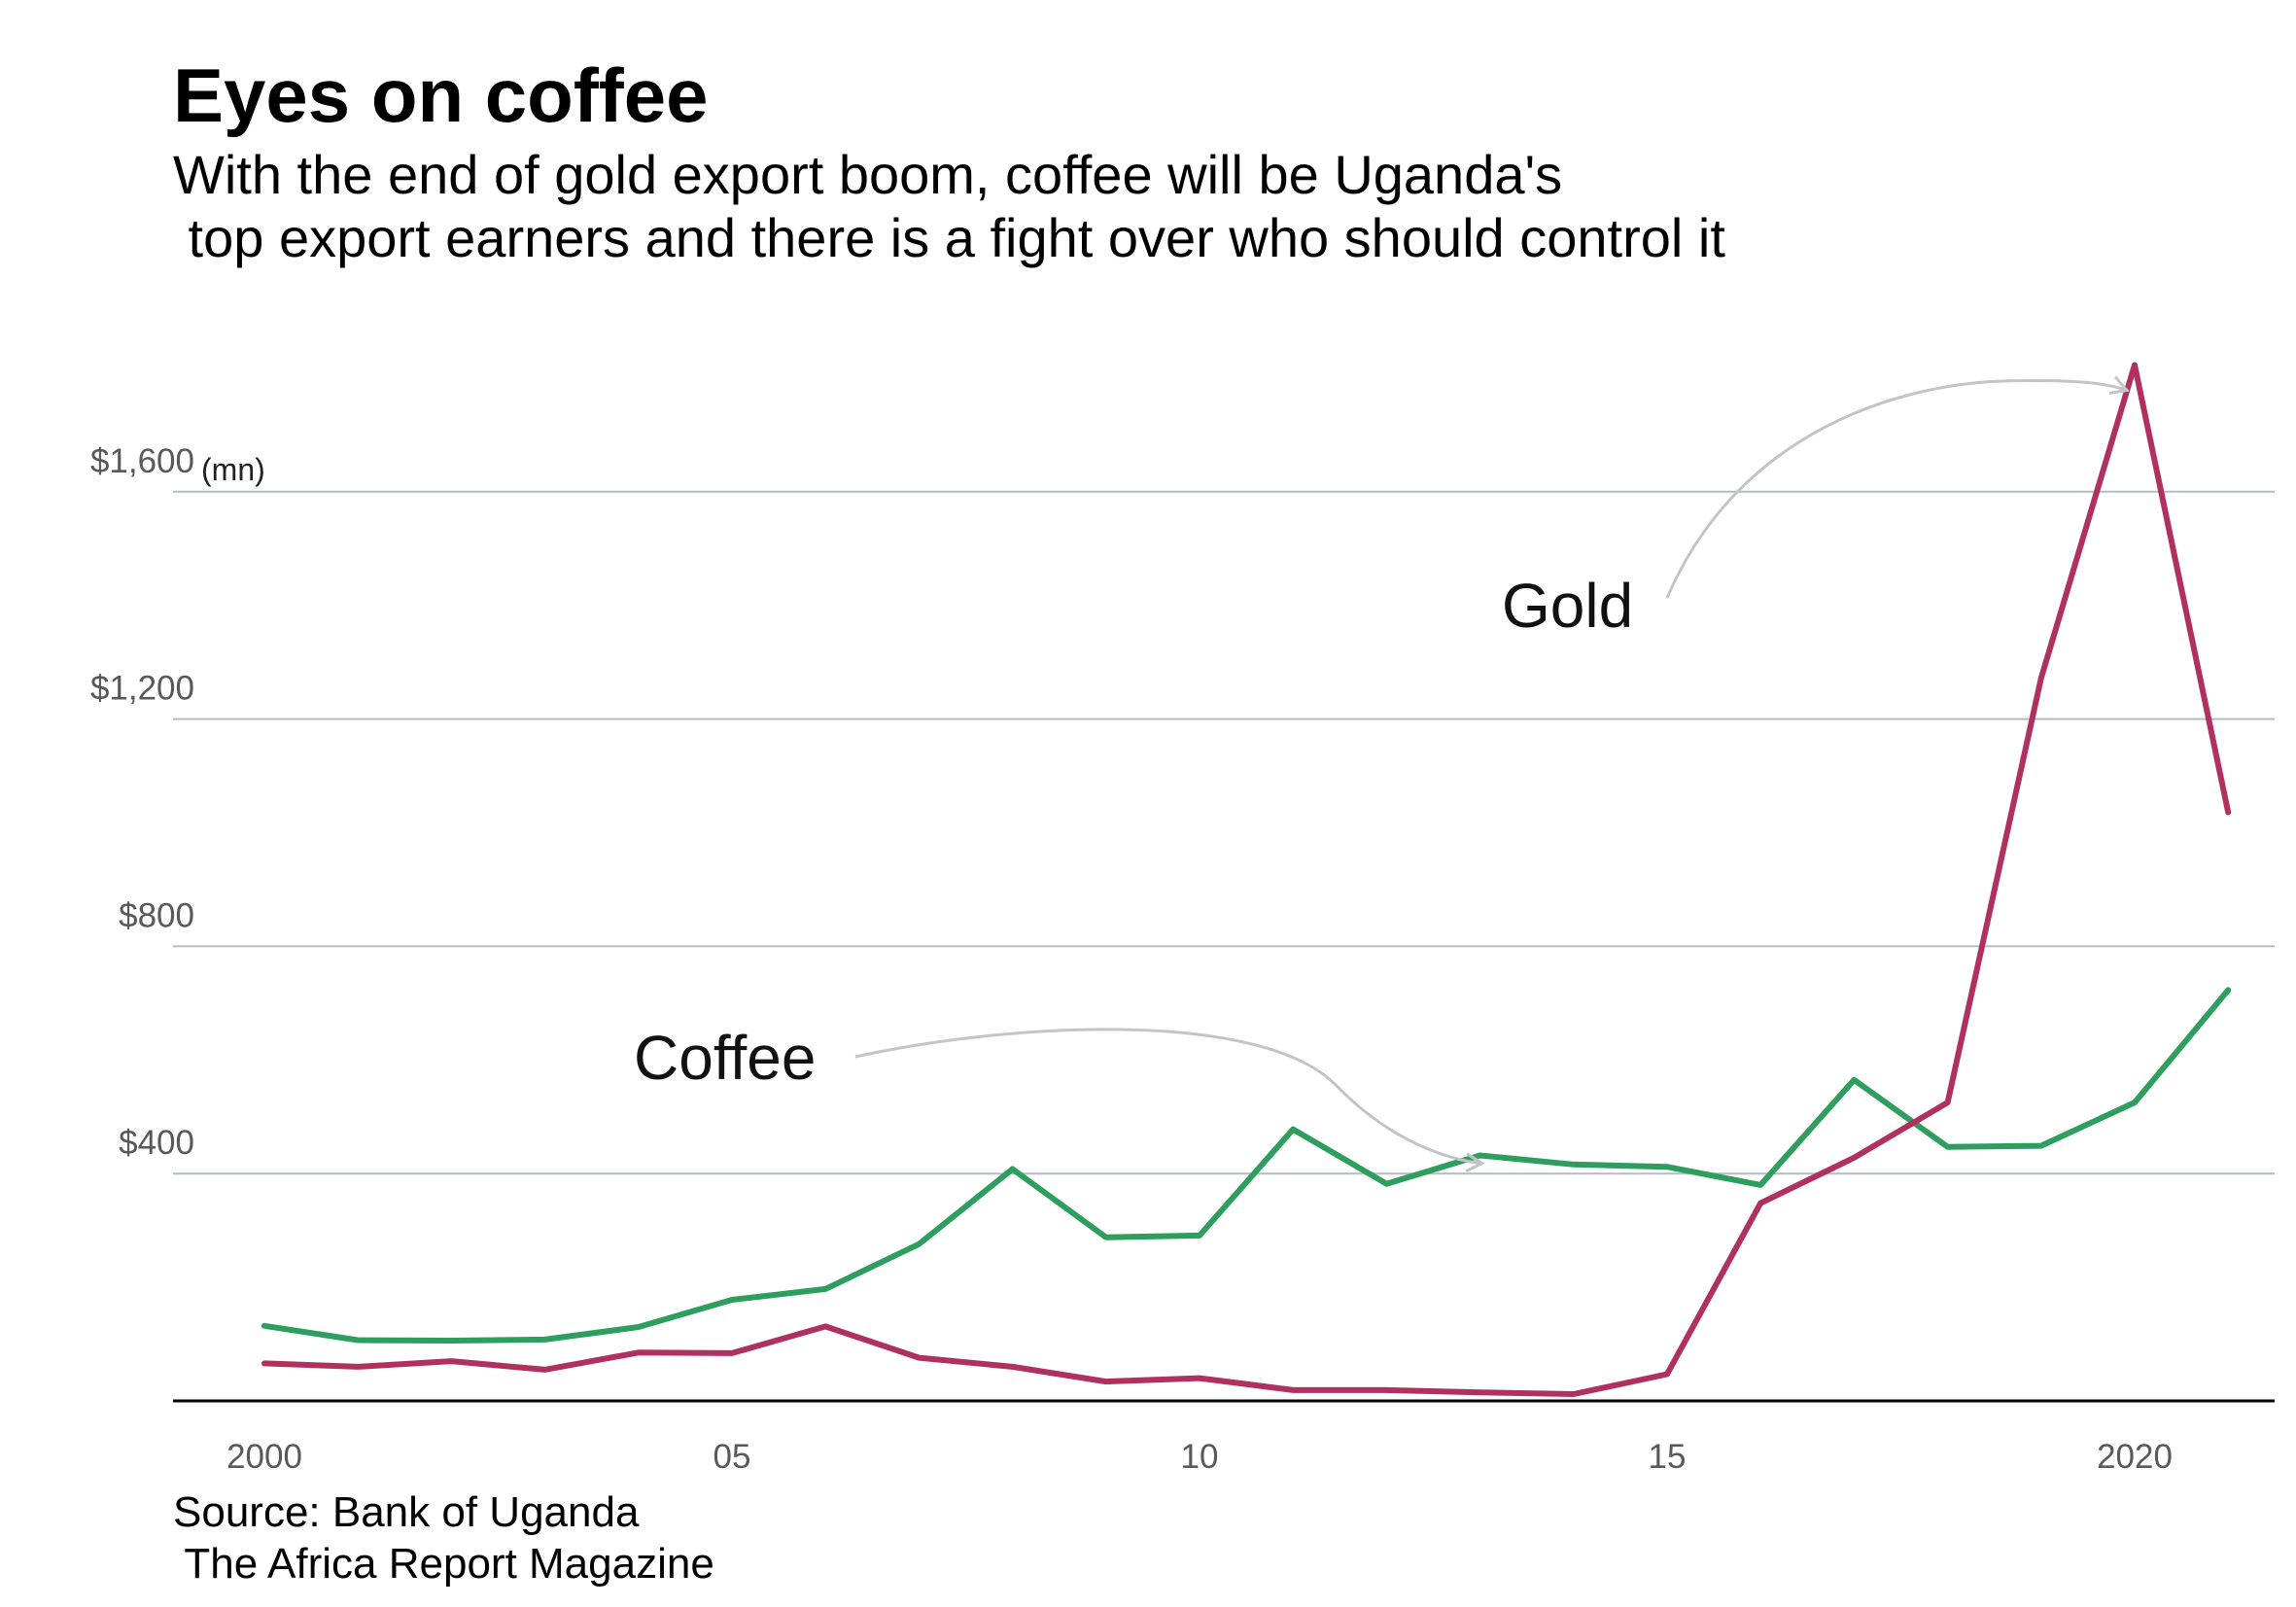 The image size is (2296, 1607). Describe the element at coordinates (2135, 1457) in the screenshot. I see `x-tick-label: 2020` at that location.